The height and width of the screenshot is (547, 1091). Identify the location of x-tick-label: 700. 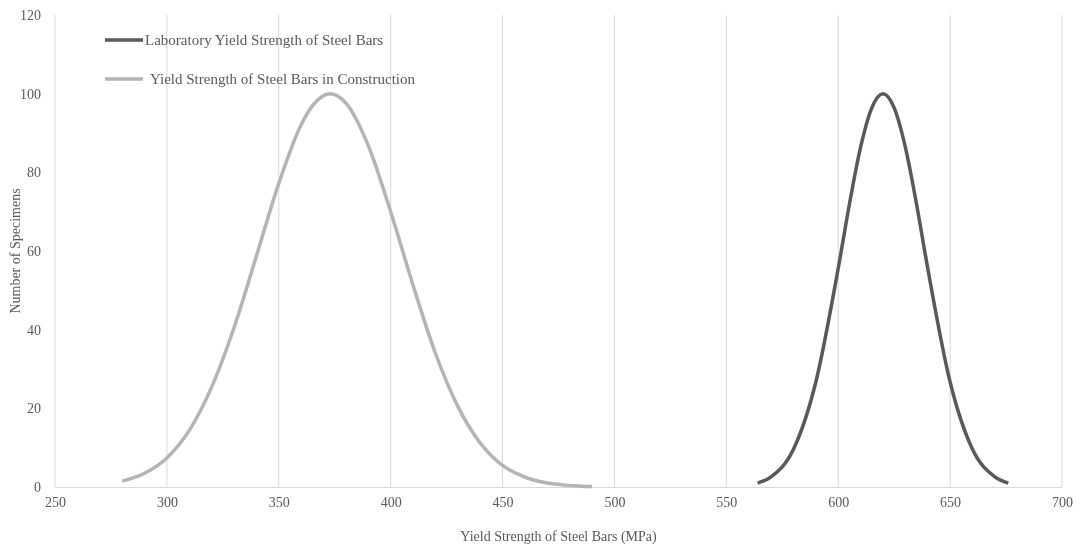
(1062, 502).